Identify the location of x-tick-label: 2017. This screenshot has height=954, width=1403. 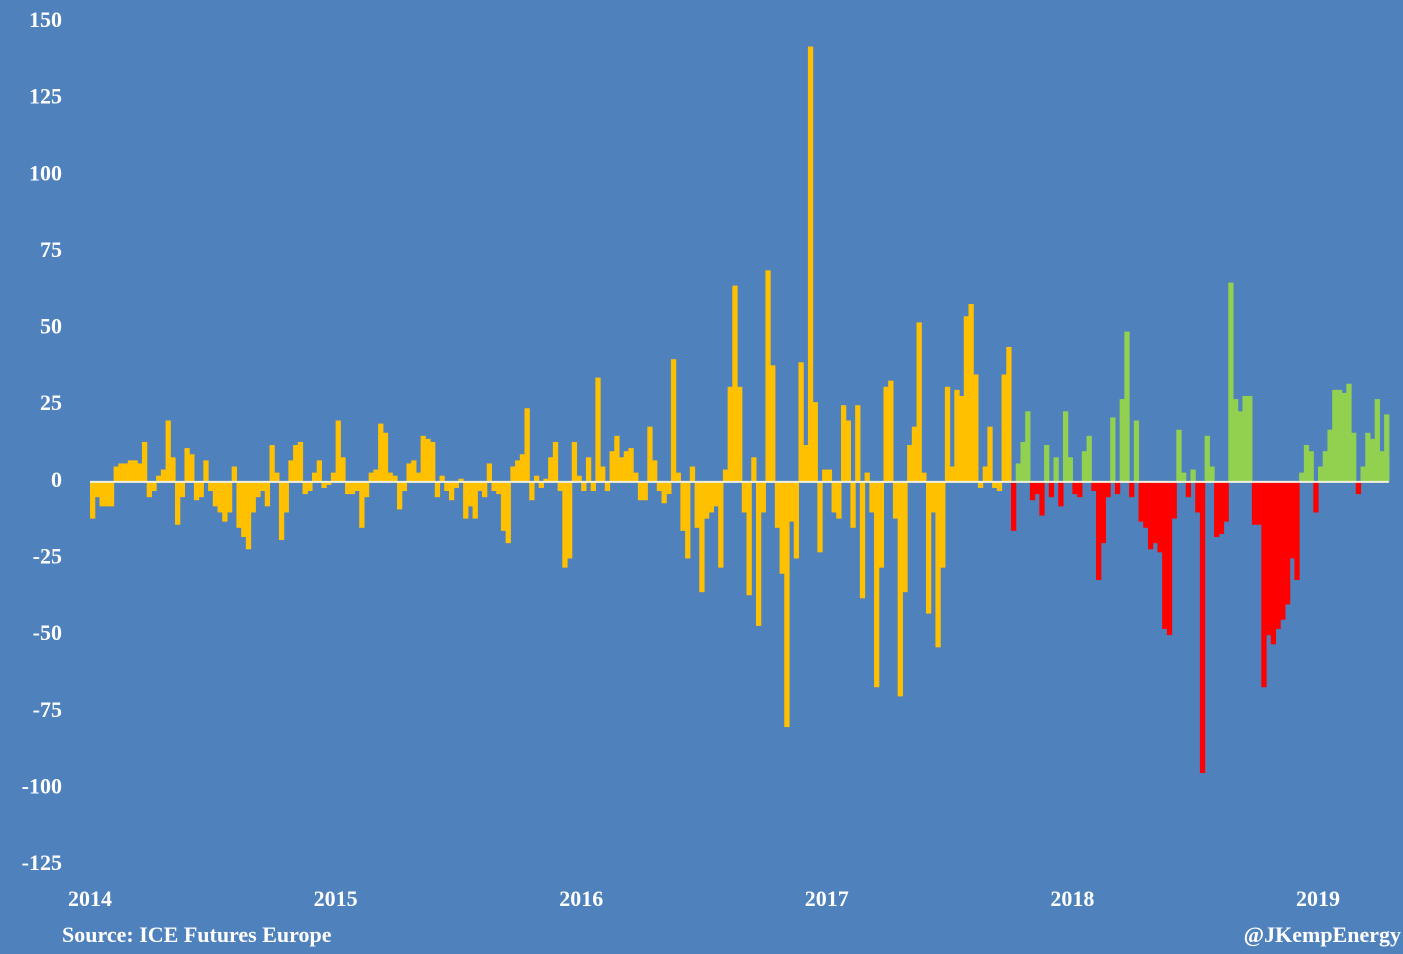
(827, 898).